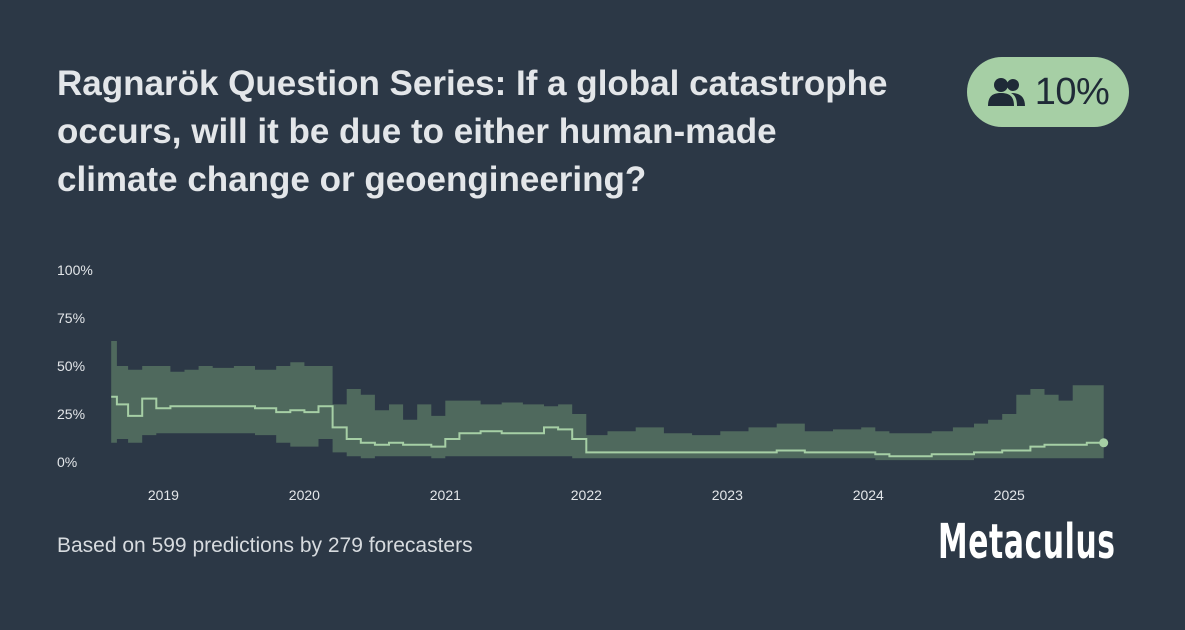 The width and height of the screenshot is (1185, 630). I want to click on x-tick-label: 2019, so click(163, 495).